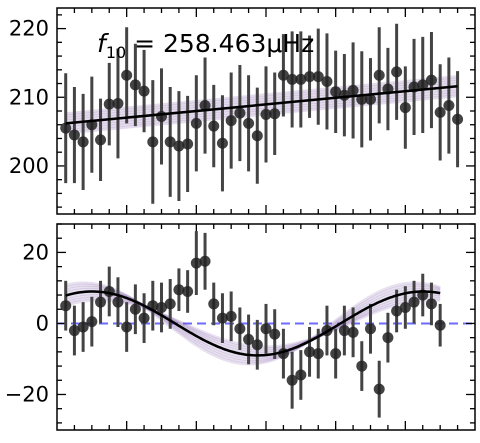 Image resolution: width=480 pixels, height=443 pixels. Describe the element at coordinates (29, 97) in the screenshot. I see `y-tick-label: 210` at that location.